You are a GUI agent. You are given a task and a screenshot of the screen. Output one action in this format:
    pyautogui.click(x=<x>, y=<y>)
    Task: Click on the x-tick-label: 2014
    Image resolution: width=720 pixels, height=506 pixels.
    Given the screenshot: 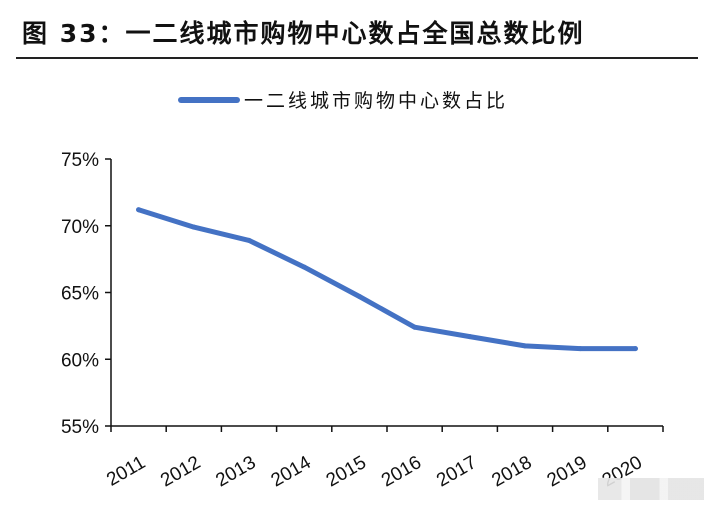 What is the action you would take?
    pyautogui.click(x=291, y=472)
    